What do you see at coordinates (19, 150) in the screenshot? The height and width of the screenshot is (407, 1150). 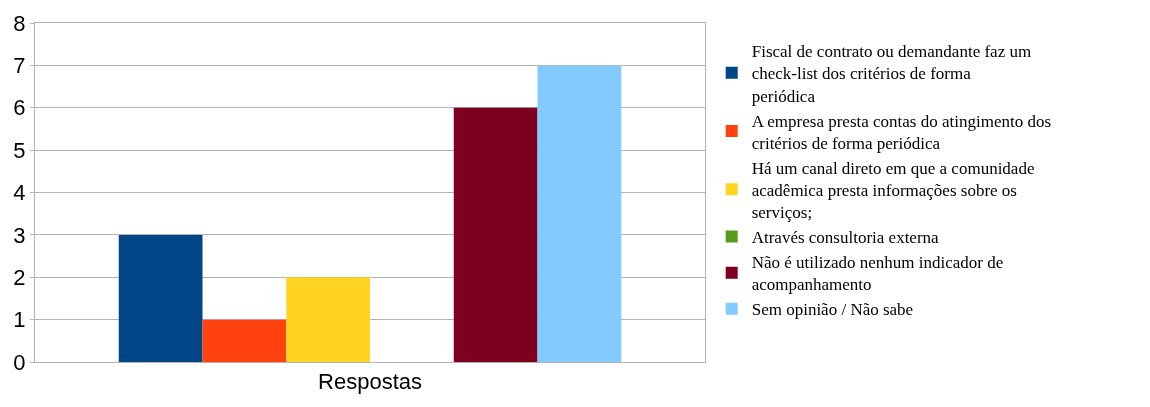 I see `y-tick-label: 5` at bounding box center [19, 150].